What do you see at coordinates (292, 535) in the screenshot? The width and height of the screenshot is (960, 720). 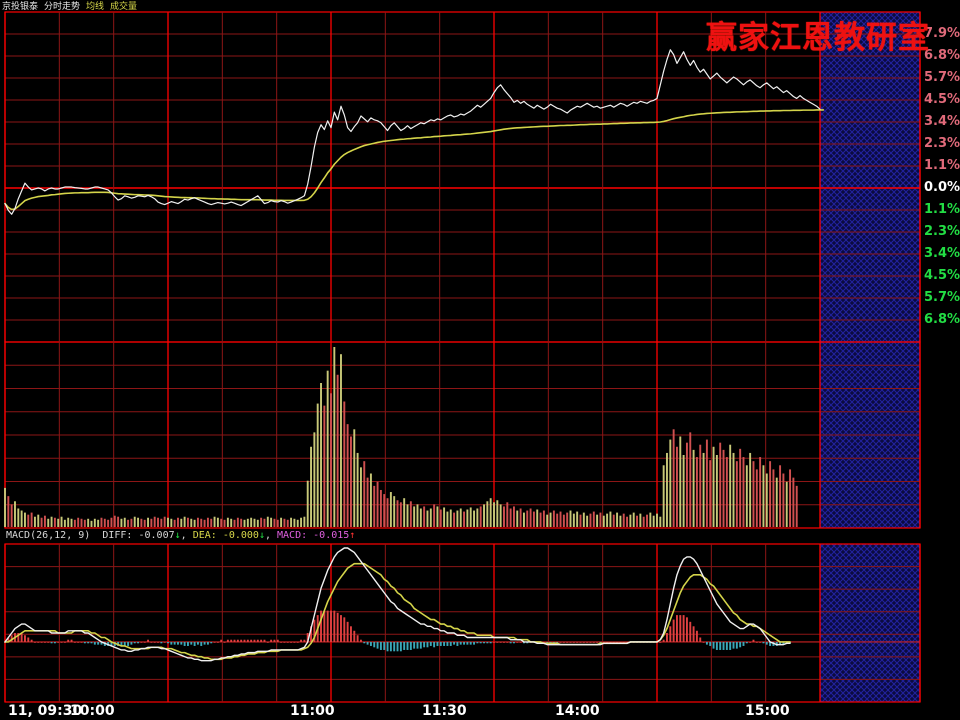 I see `macd-macd-label: MACD:` at bounding box center [292, 535].